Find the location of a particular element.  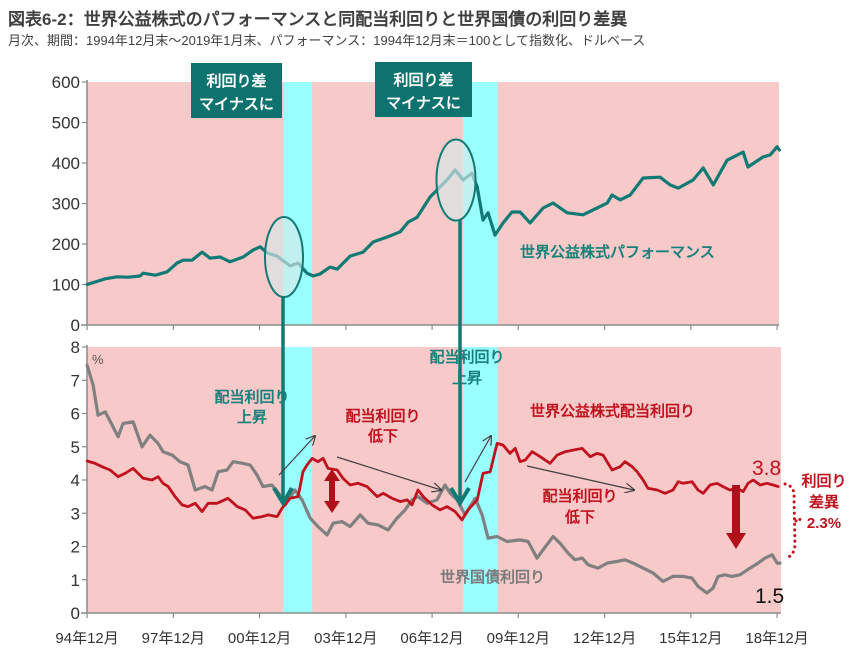

fall-label-1-line-2: 低下 is located at coordinates (382, 436).